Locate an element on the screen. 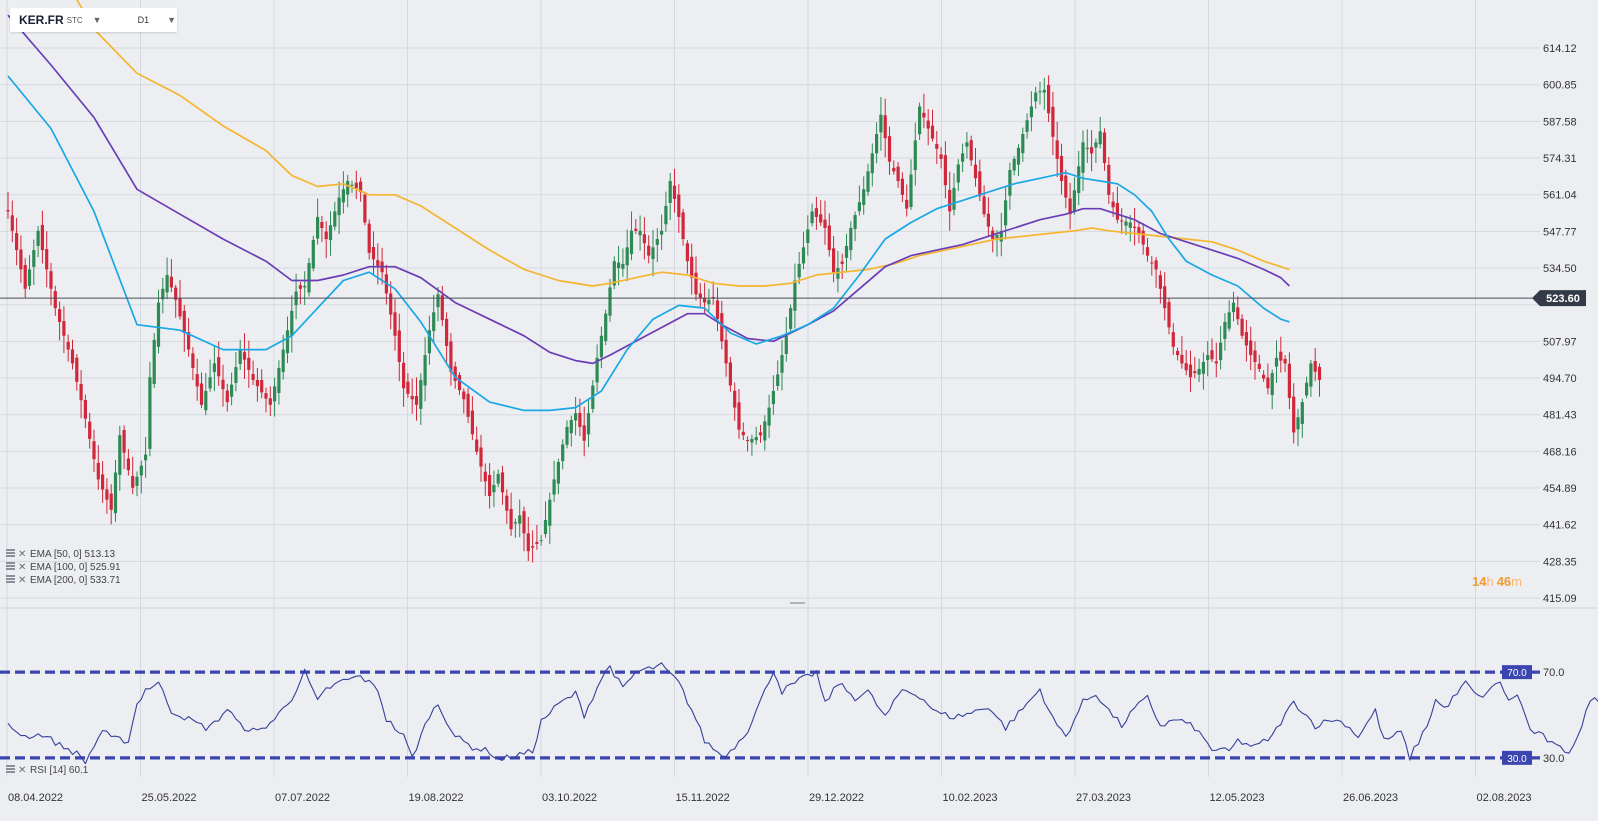  indicator-legend-ema: ✕ EMA [100, 0] 525.91 is located at coordinates (63, 567).